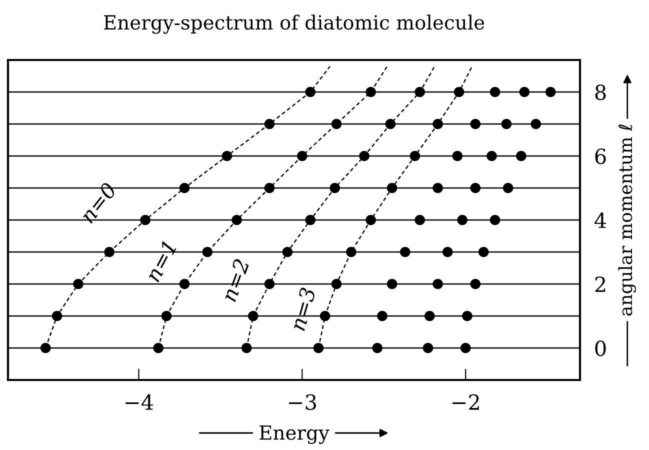 Image resolution: width=649 pixels, height=450 pixels. What do you see at coordinates (600, 220) in the screenshot?
I see `y-tick-label: 4` at bounding box center [600, 220].